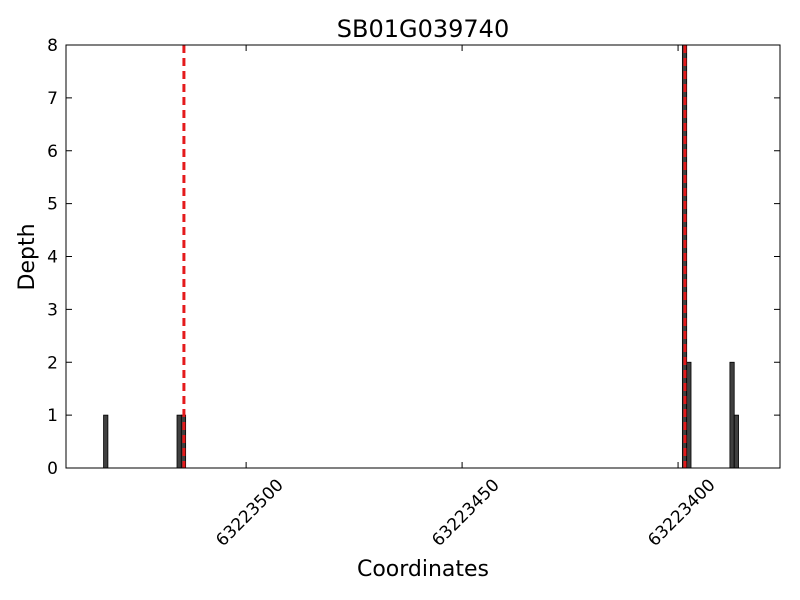 This screenshot has width=800, height=600. What do you see at coordinates (52, 310) in the screenshot?
I see `y-tick-label: 3` at bounding box center [52, 310].